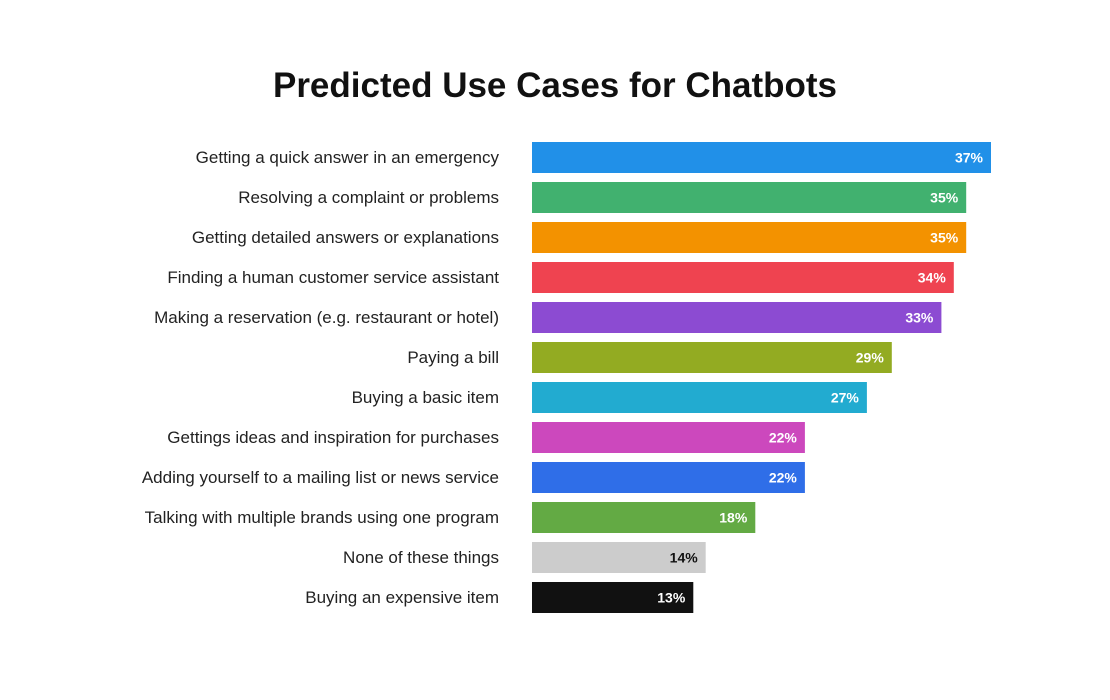 This screenshot has height=700, width=1110. I want to click on value-label: 14%, so click(684, 558).